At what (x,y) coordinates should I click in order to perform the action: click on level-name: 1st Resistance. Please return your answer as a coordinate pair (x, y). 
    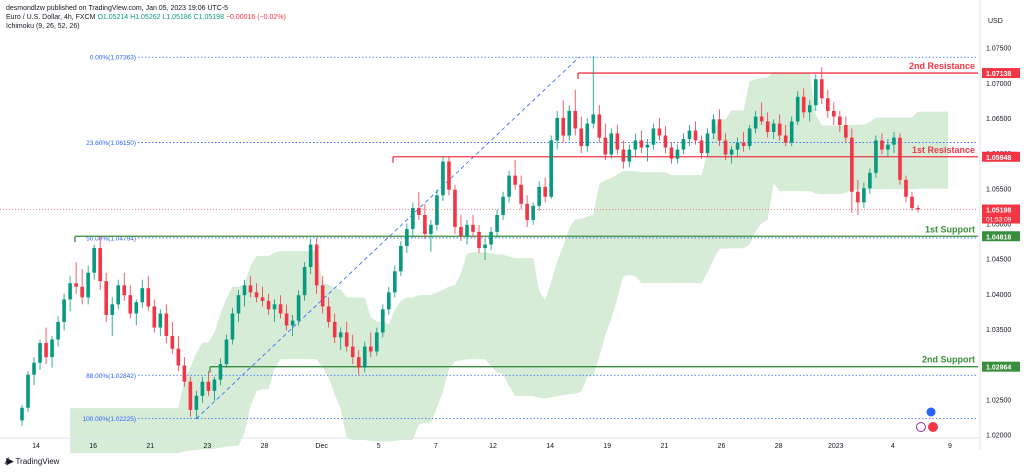
    Looking at the image, I should click on (943, 150).